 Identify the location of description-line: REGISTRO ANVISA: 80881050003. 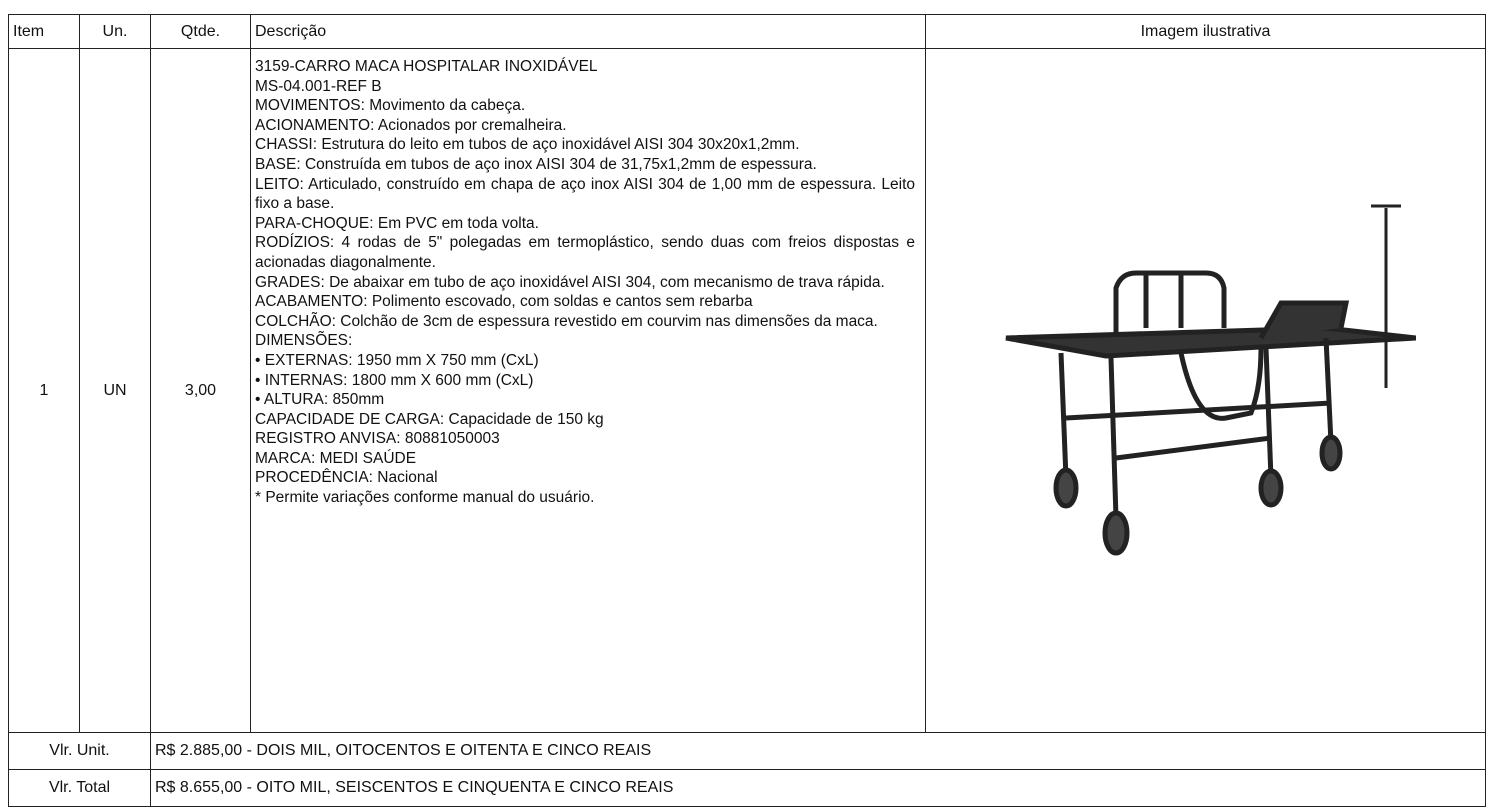
(377, 439).